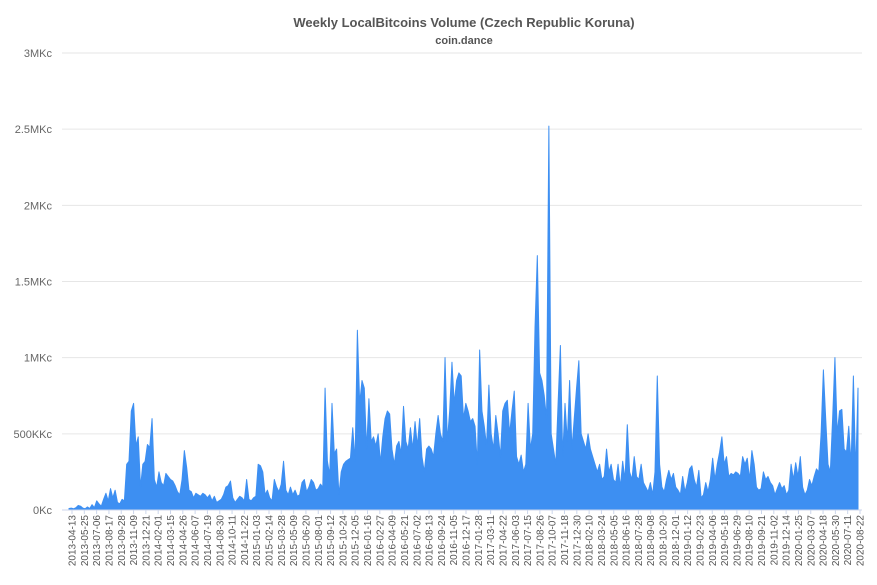 The width and height of the screenshot is (877, 585). What do you see at coordinates (122, 541) in the screenshot?
I see `x-tick-label: 2013-09-28` at bounding box center [122, 541].